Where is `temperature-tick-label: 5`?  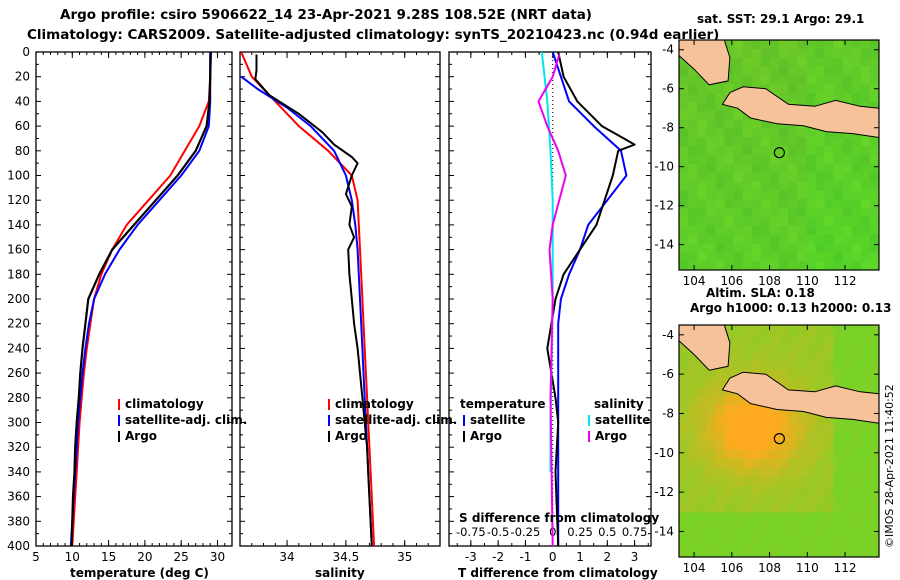
temperature-tick-label: 5 is located at coordinates (36, 557).